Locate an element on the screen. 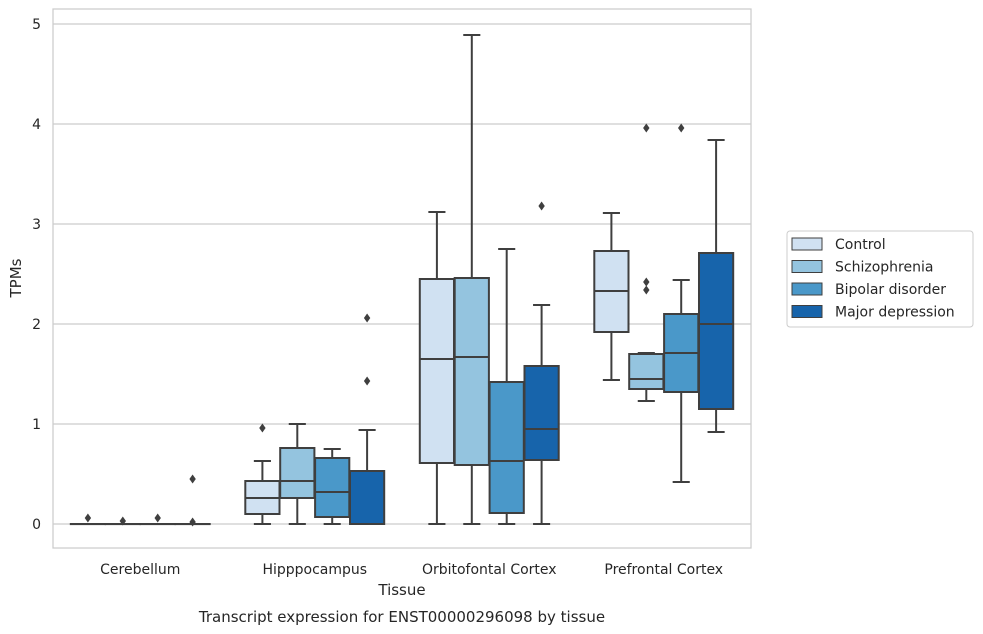 This screenshot has height=634, width=983. x-tick-label: Hipppocampus is located at coordinates (314, 570).